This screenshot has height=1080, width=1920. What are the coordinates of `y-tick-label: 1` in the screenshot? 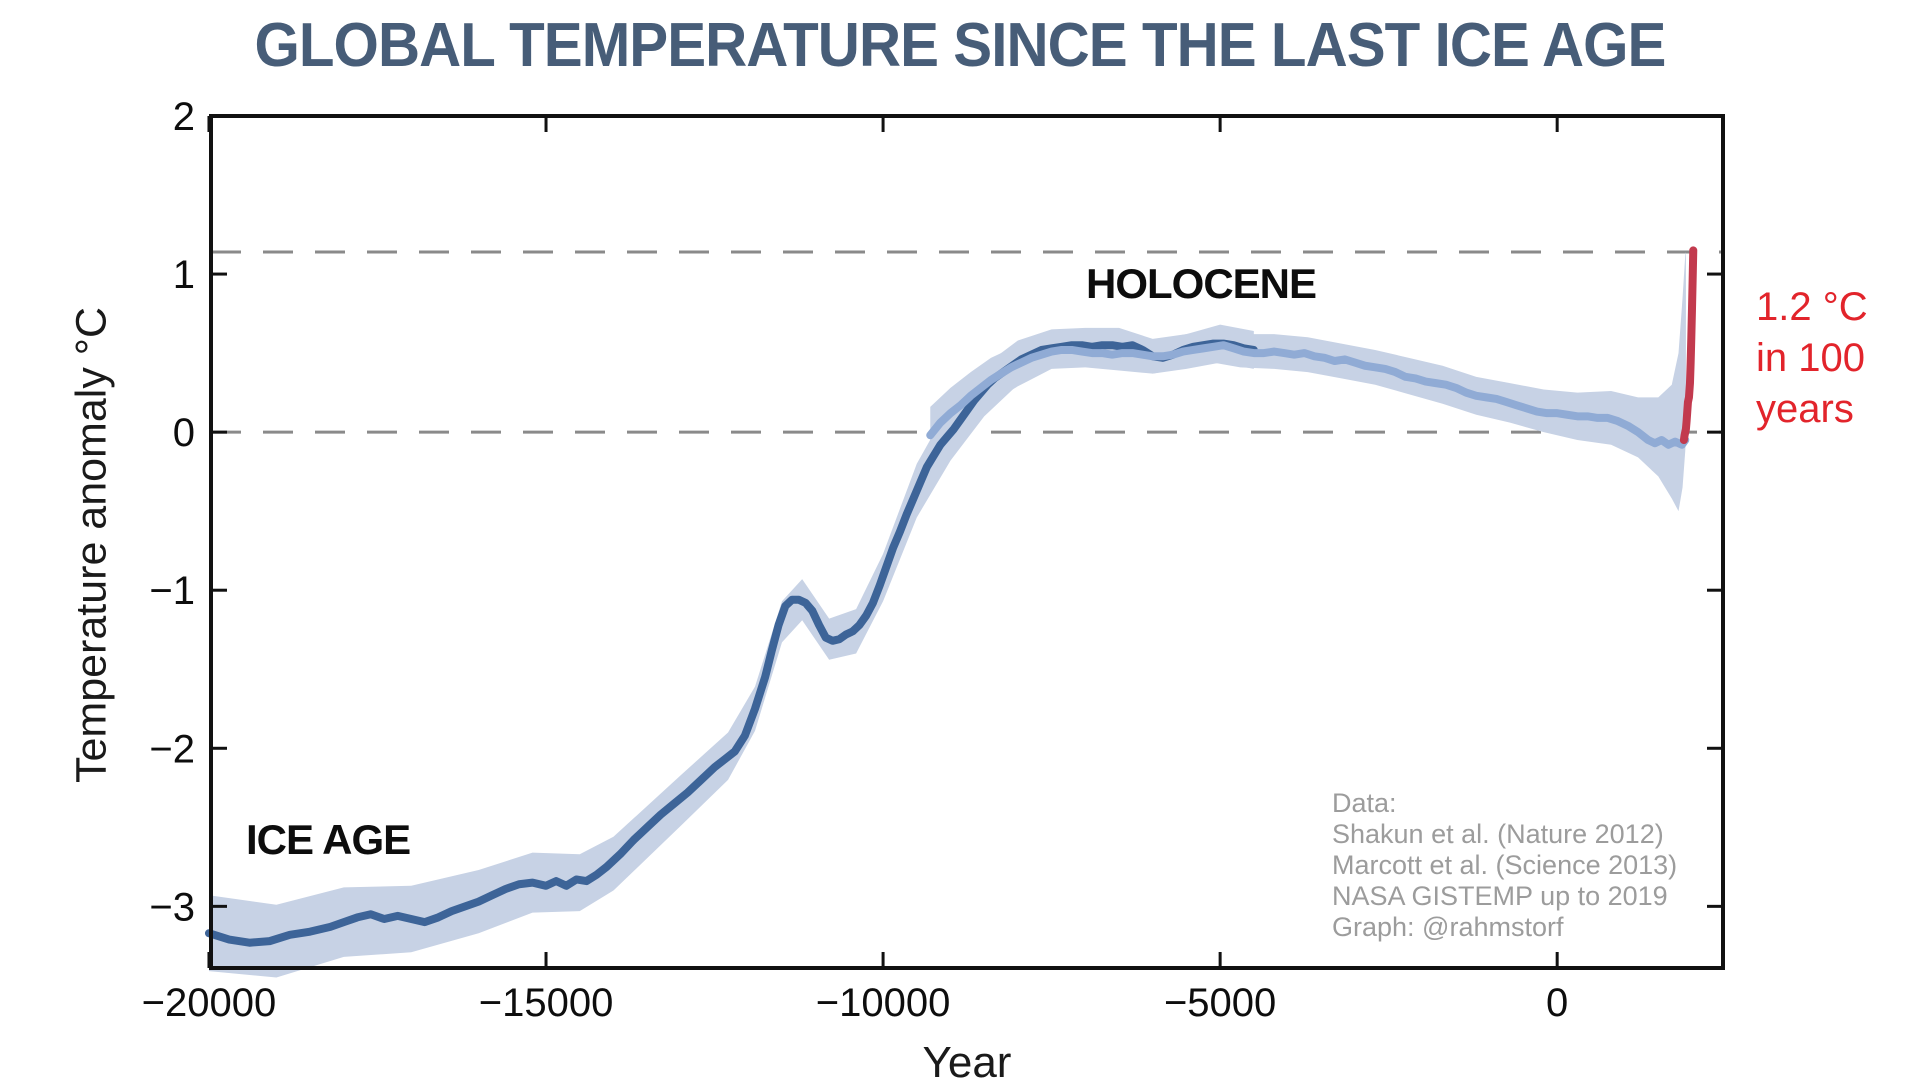 It's located at (184, 275).